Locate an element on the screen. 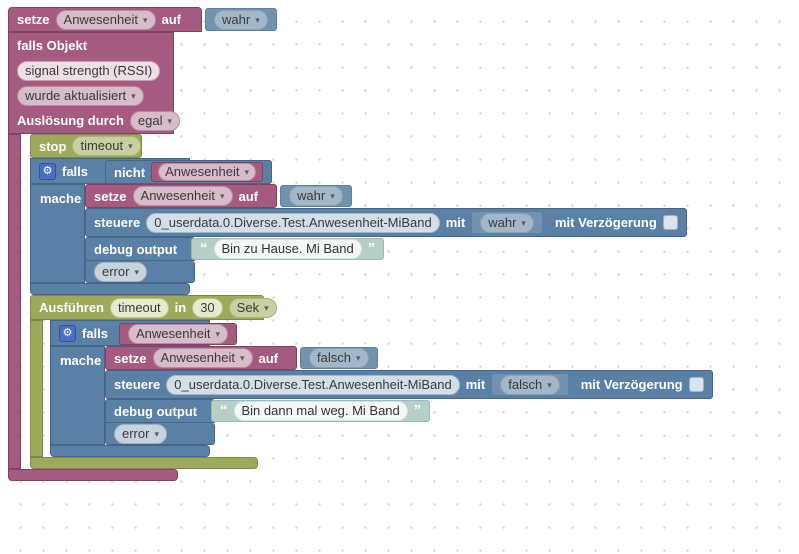  text-field: Bin dann mal weg. Mi Band is located at coordinates (320, 411).